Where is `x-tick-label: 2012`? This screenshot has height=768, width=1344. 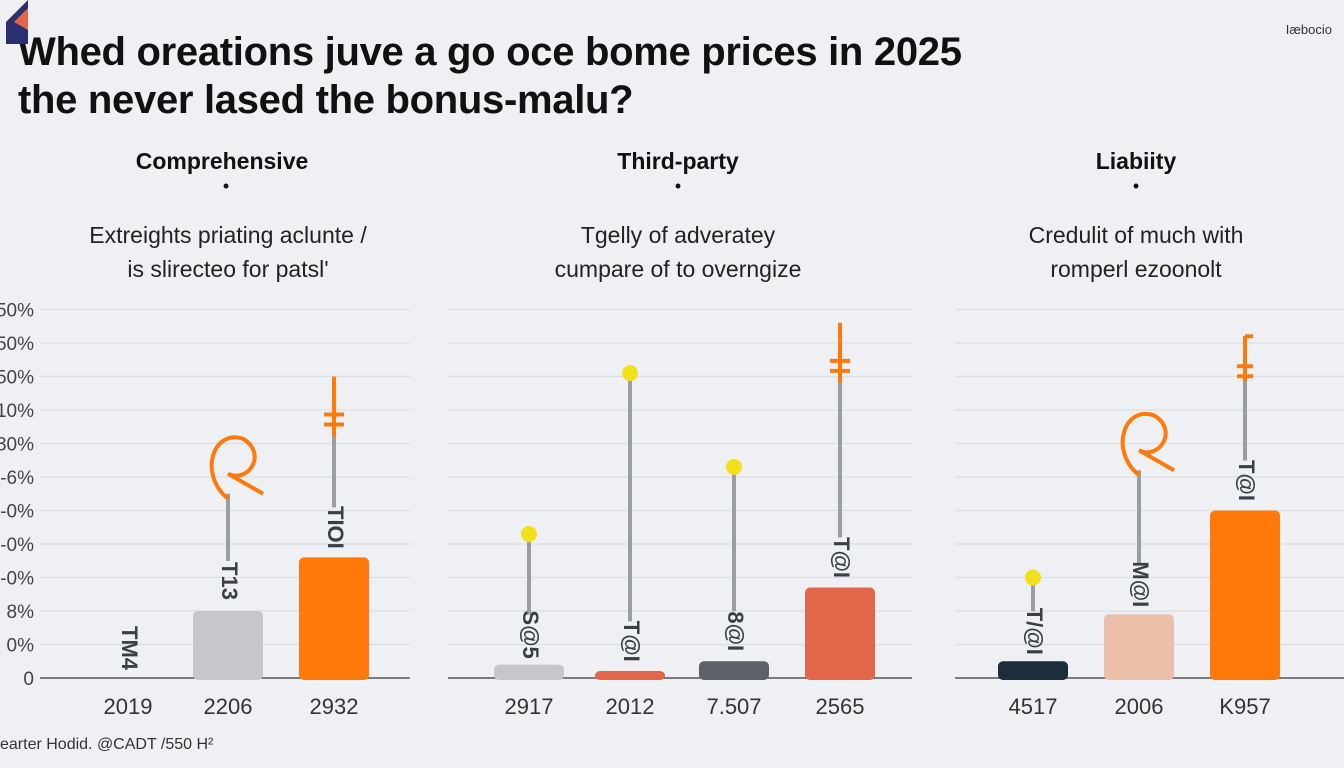 x-tick-label: 2012 is located at coordinates (630, 706).